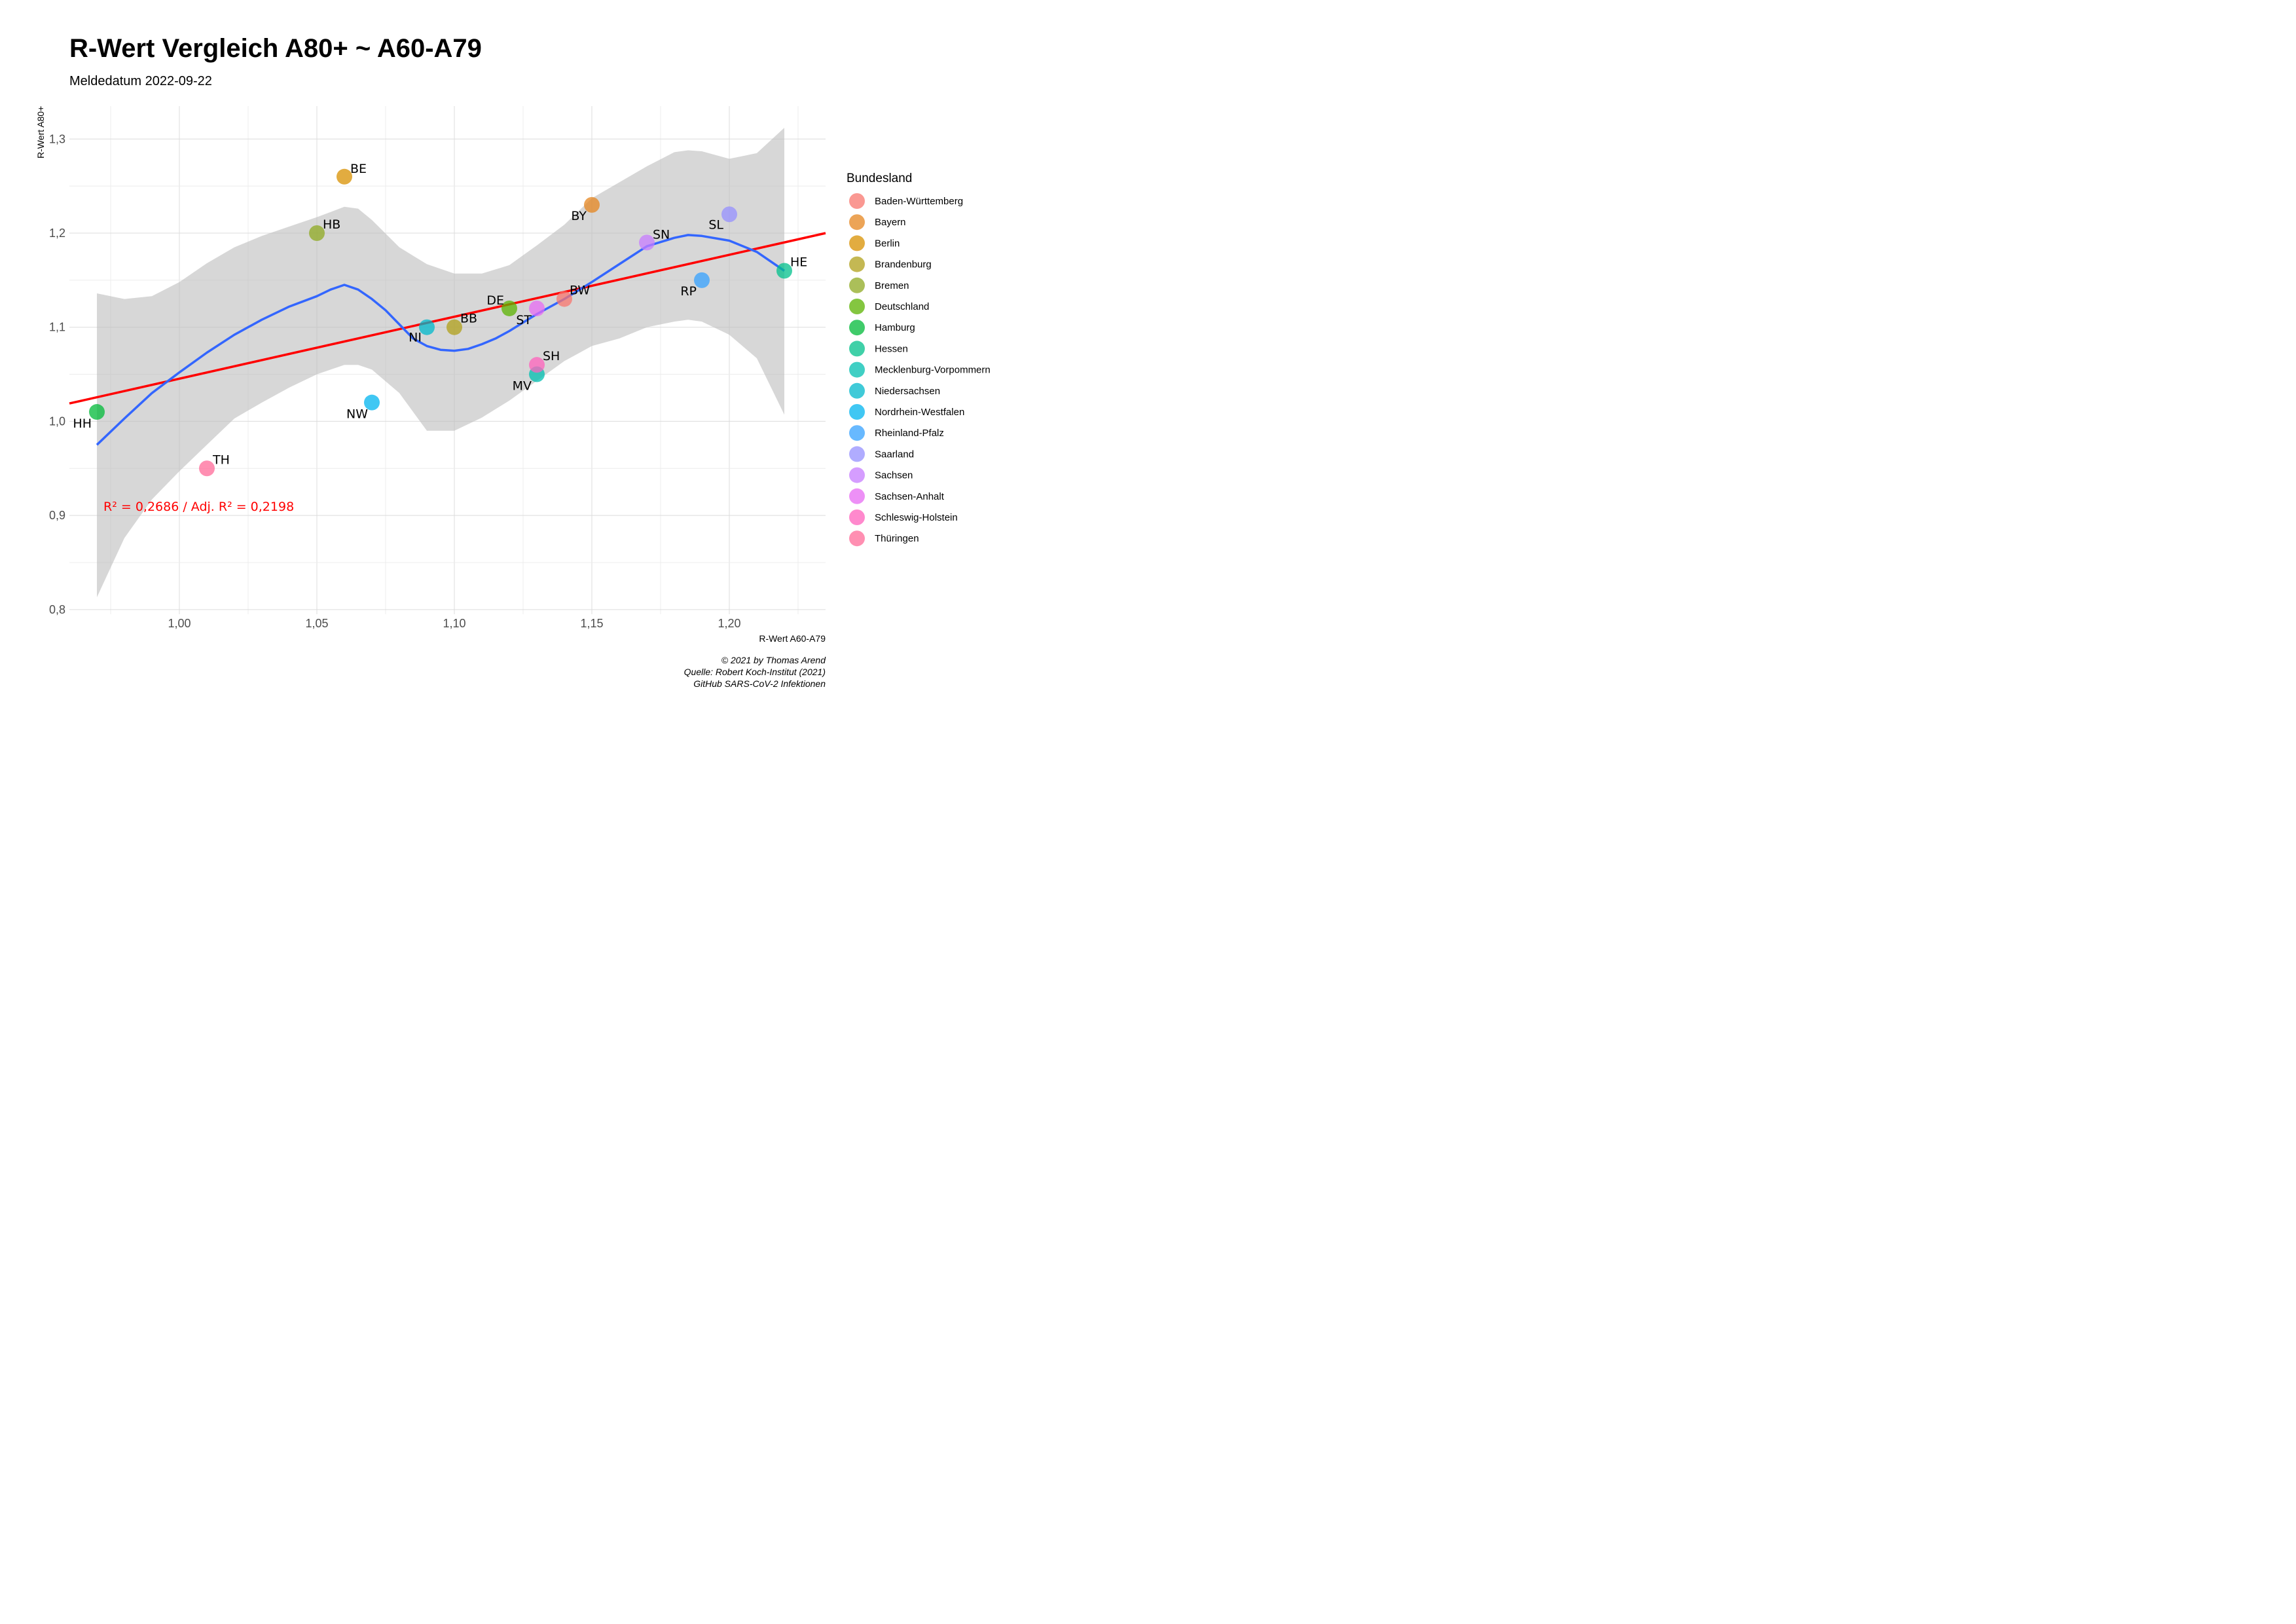 This screenshot has width=2296, height=1624. I want to click on legend-label-by: Bayern, so click(890, 222).